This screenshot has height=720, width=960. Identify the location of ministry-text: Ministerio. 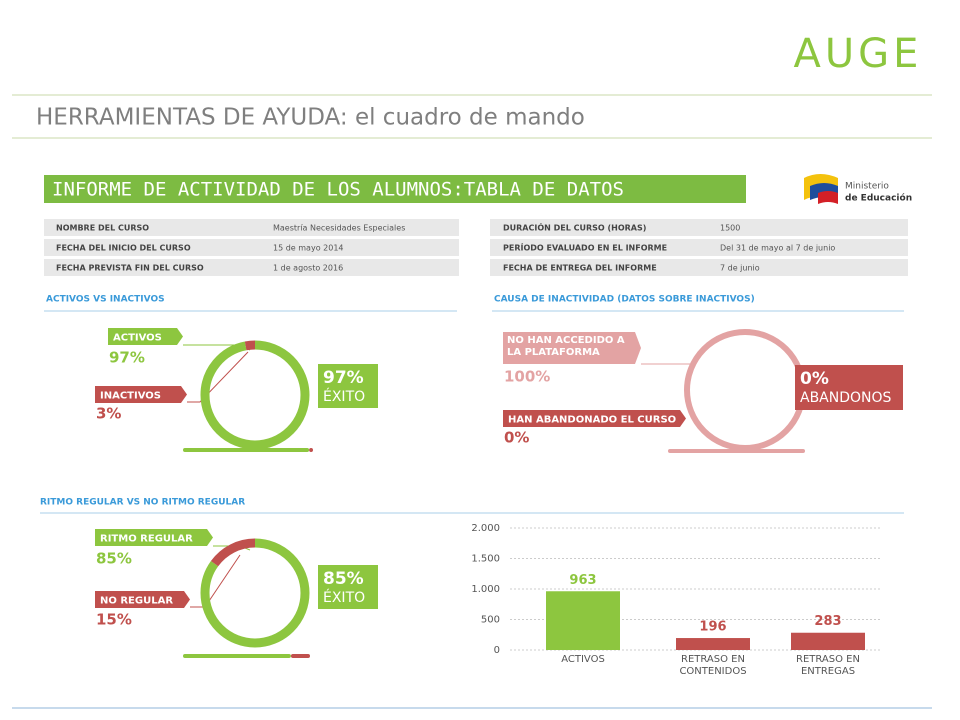
(867, 187).